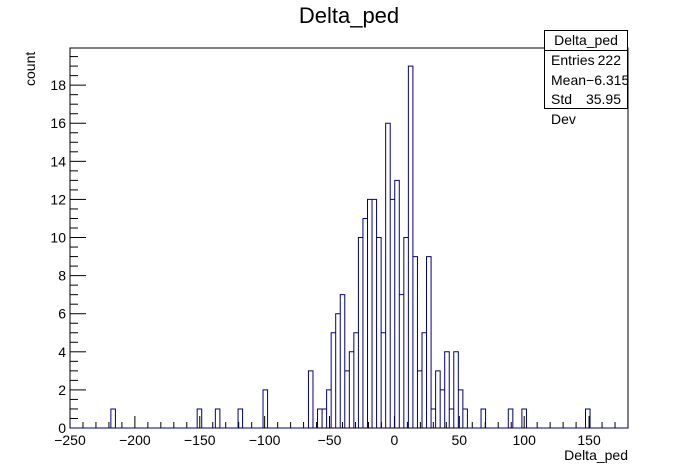 The height and width of the screenshot is (476, 698). What do you see at coordinates (525, 440) in the screenshot?
I see `x-tick-label: 100` at bounding box center [525, 440].